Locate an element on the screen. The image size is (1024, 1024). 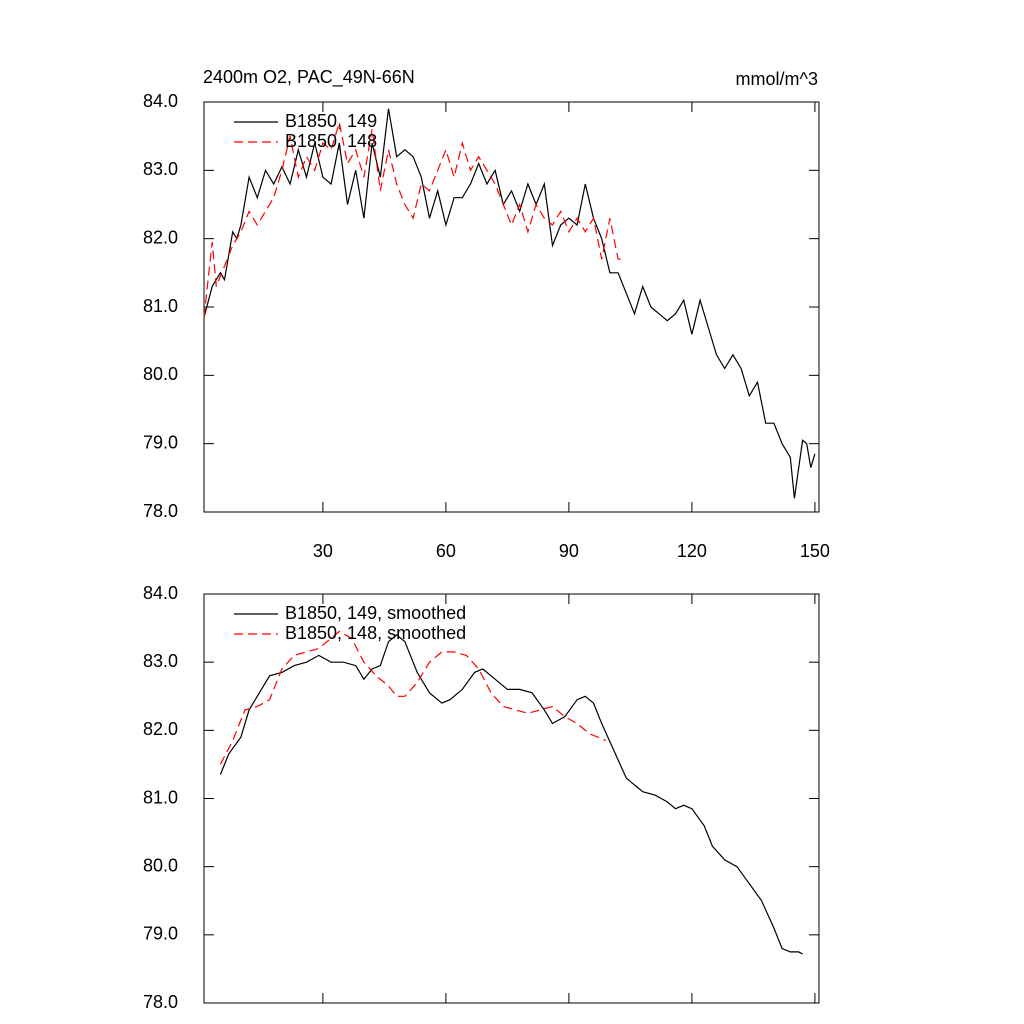
x-tick-label: 30 is located at coordinates (323, 551).